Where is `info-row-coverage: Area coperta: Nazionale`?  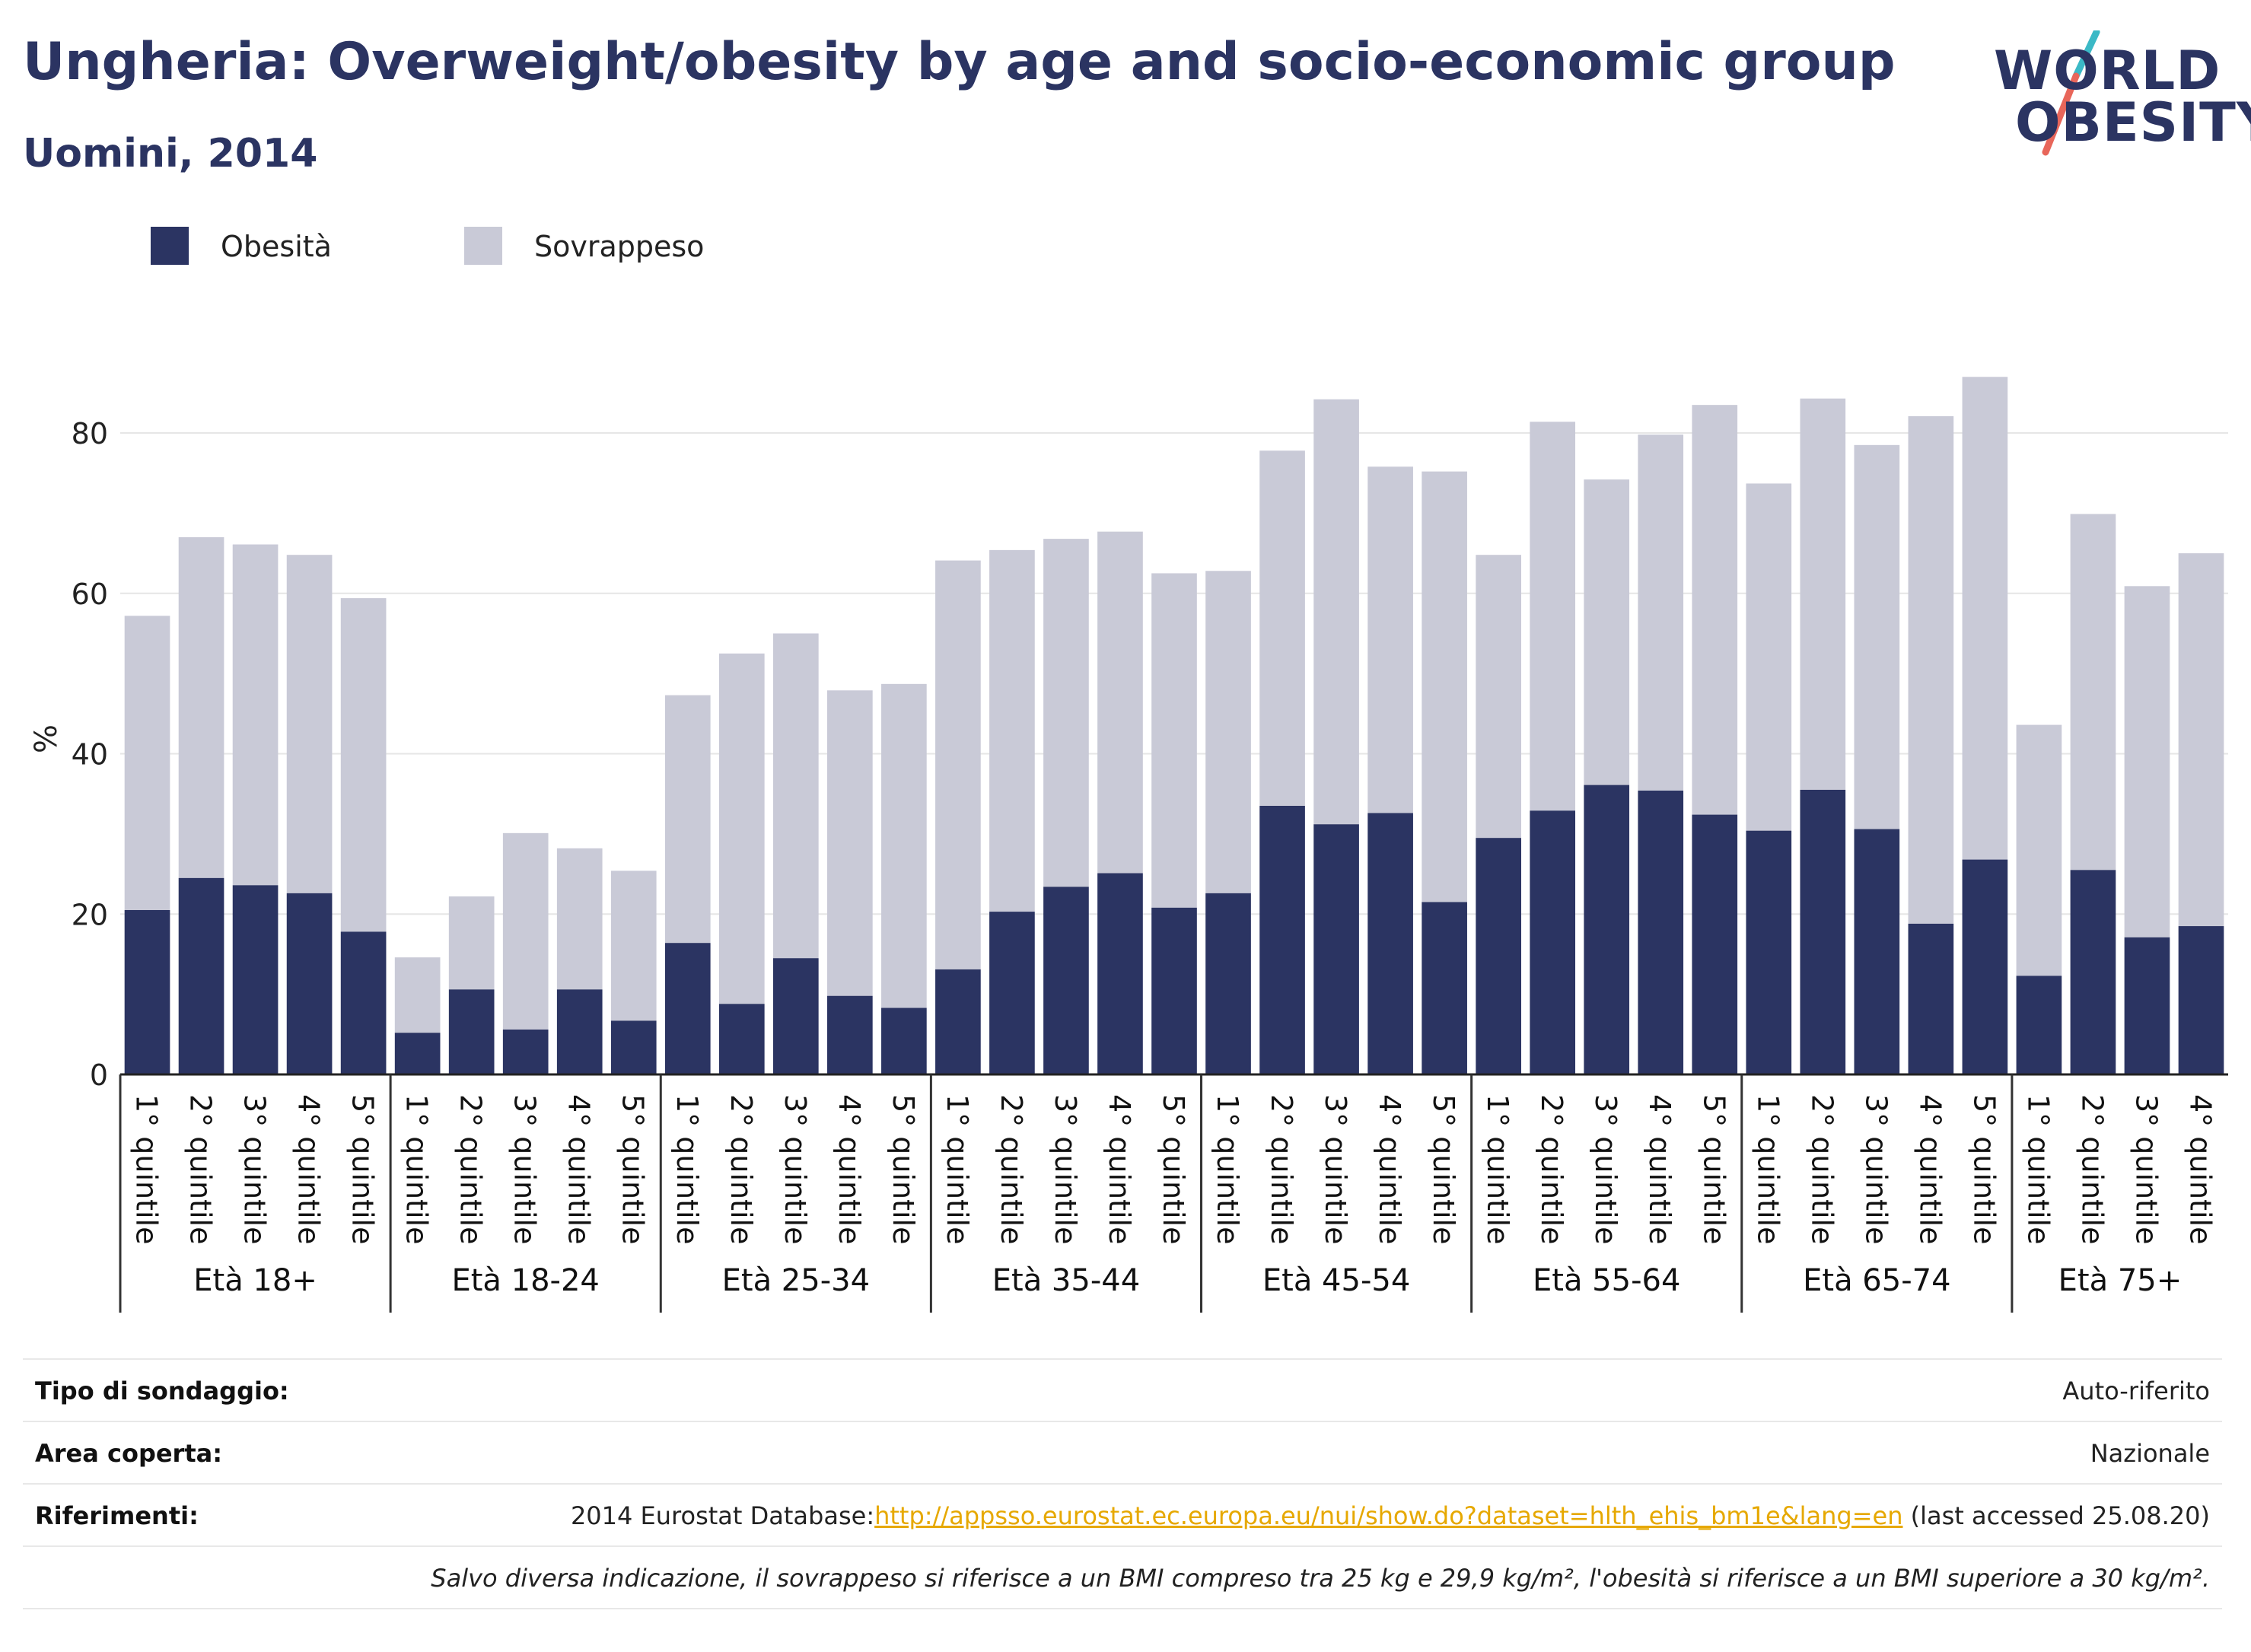
info-row-coverage: Area coperta: Nazionale is located at coordinates (1122, 1453).